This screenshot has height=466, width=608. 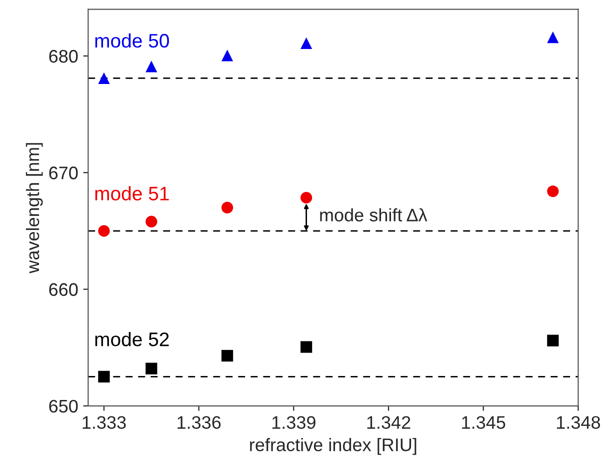 What do you see at coordinates (132, 339) in the screenshot?
I see `series-label: mode 52` at bounding box center [132, 339].